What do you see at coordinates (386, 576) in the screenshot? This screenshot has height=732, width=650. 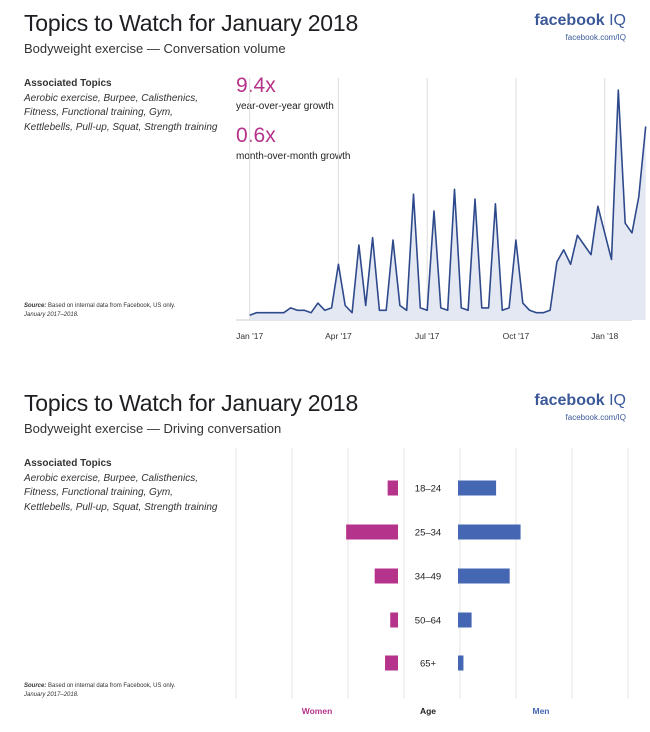 I see `women-bar-34–49` at bounding box center [386, 576].